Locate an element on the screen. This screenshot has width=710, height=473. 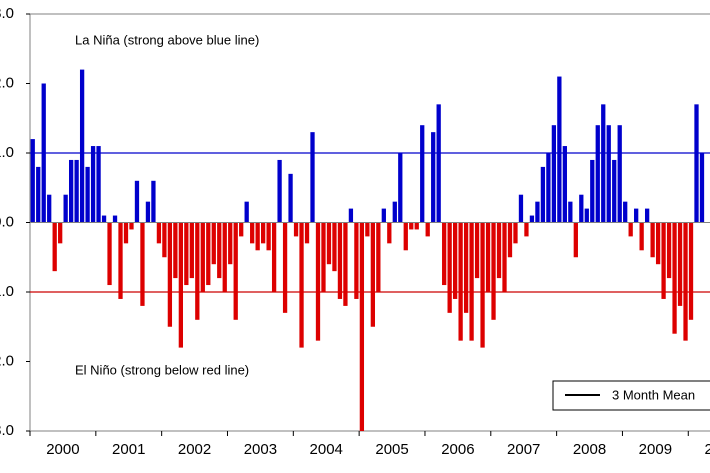
legend: 3 Month Mean is located at coordinates (631, 395).